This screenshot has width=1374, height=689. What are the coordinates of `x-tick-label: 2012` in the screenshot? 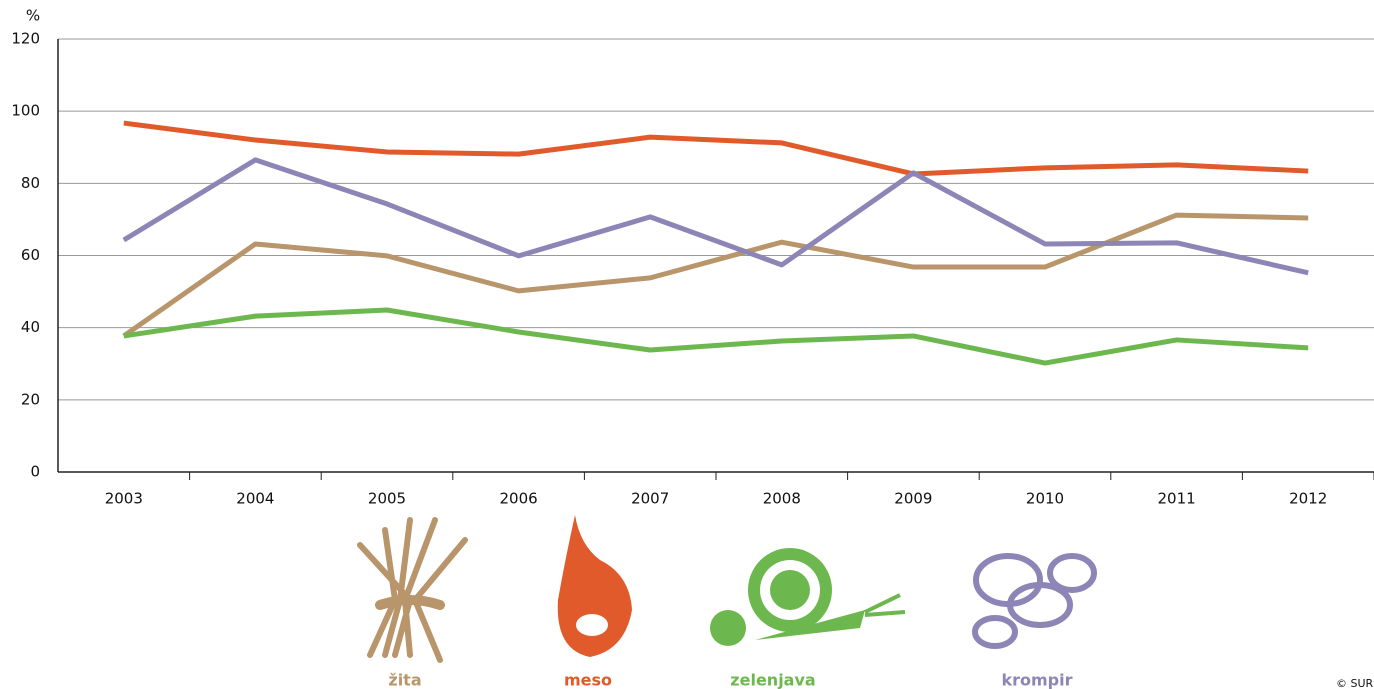 It's located at (1308, 499).